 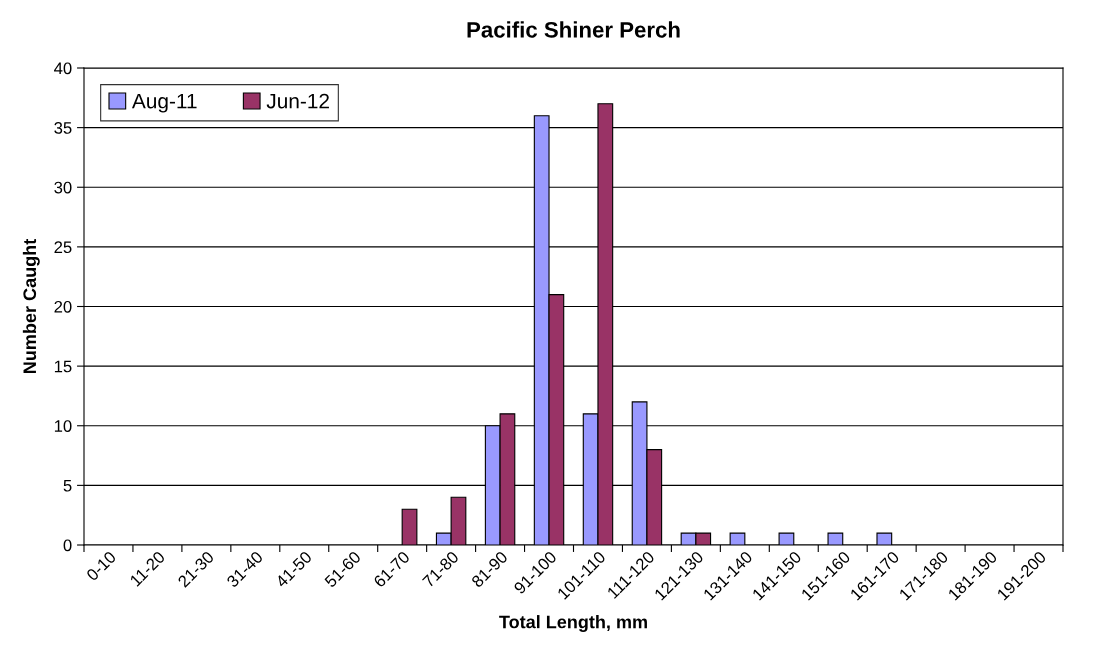 I want to click on y-tick-label: 10, so click(x=63, y=426).